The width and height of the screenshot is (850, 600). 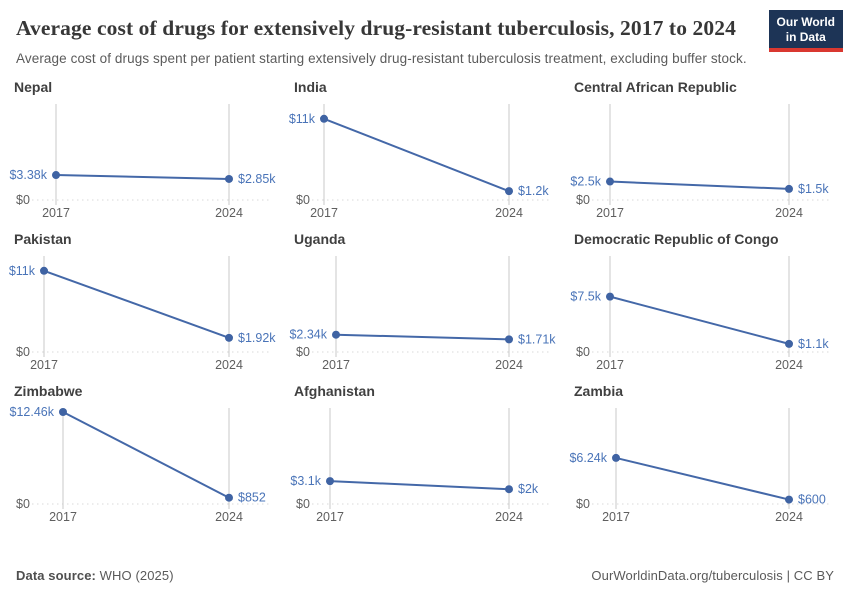 I want to click on facet-title: Zambia, so click(x=599, y=391).